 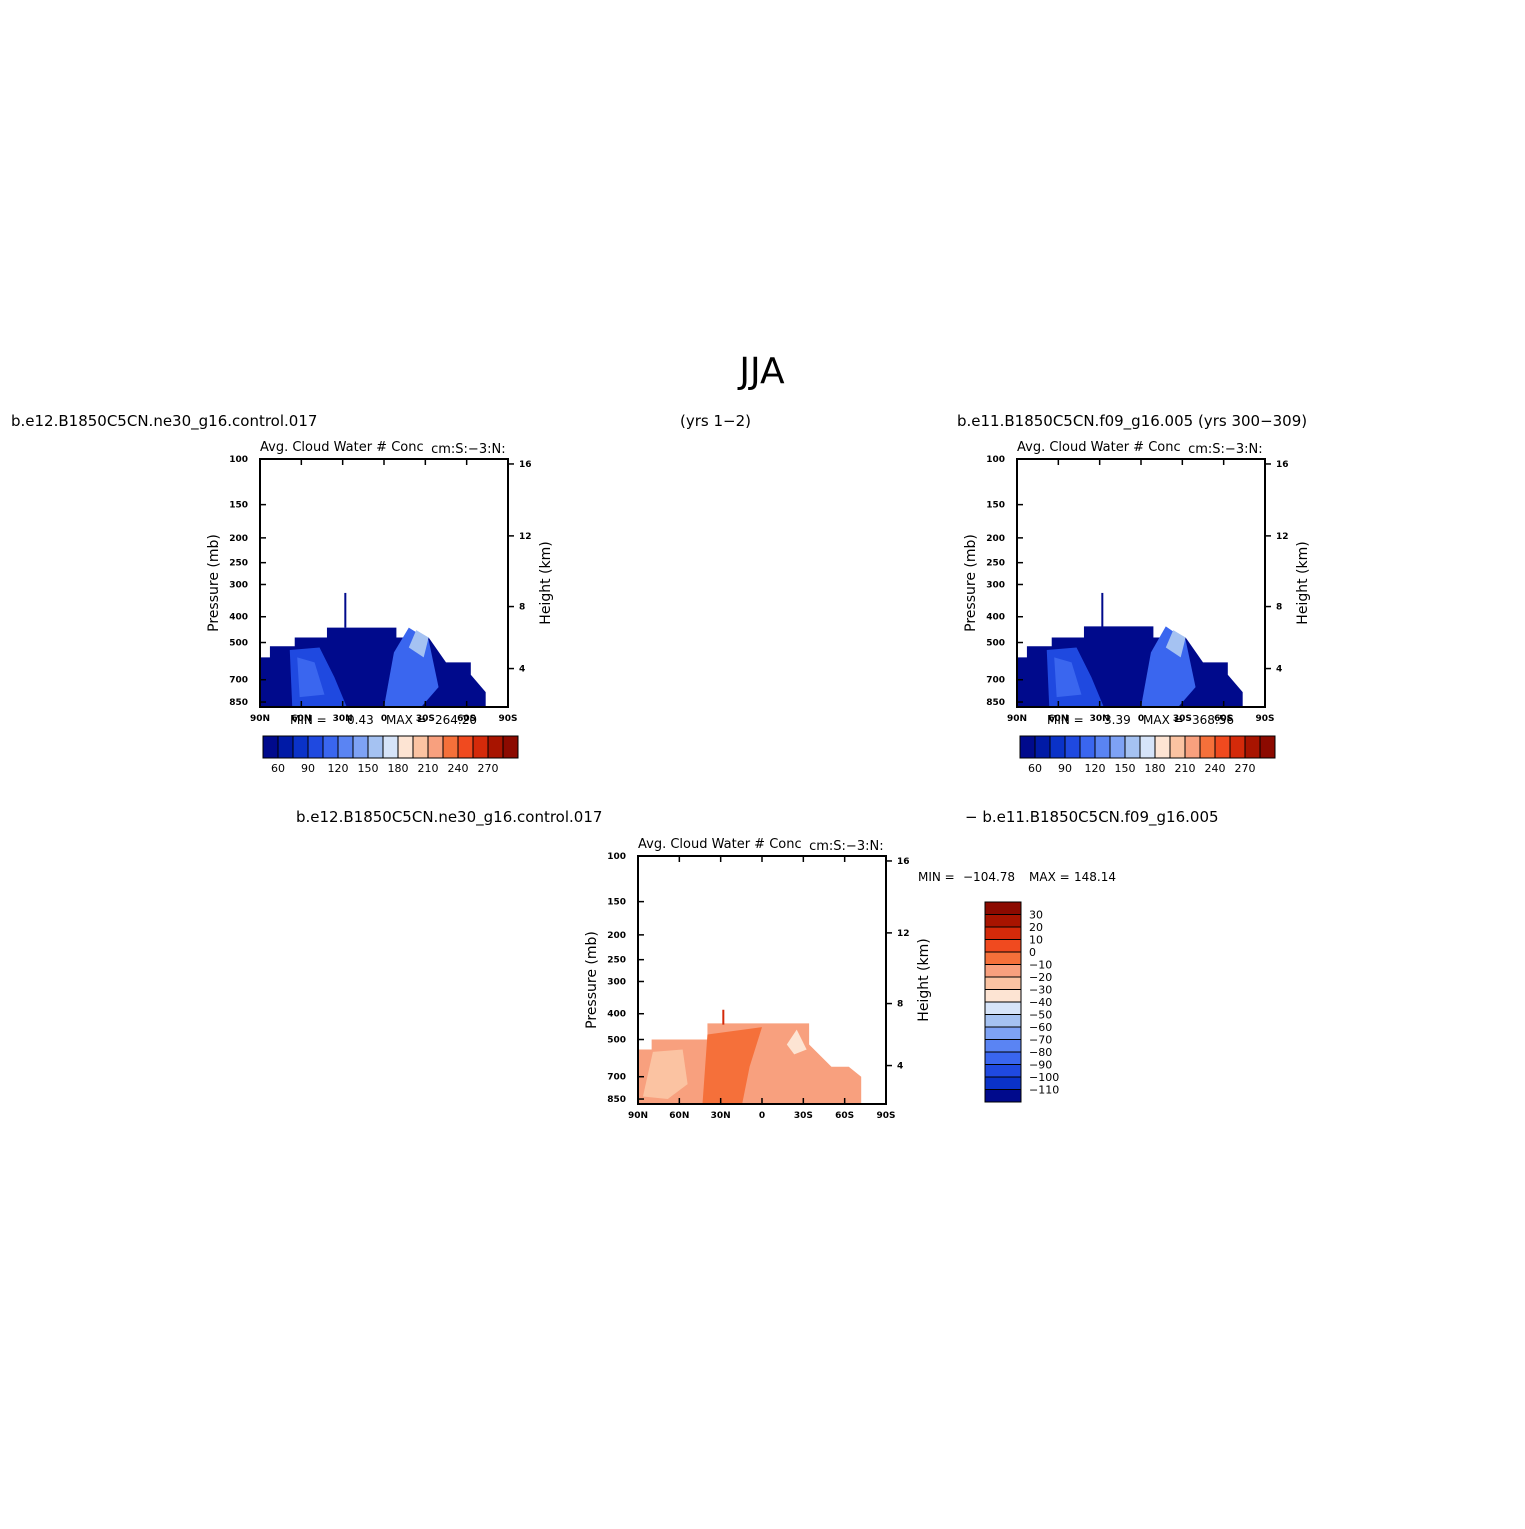 What do you see at coordinates (456, 720) in the screenshot?
I see `max-value: 264.20` at bounding box center [456, 720].